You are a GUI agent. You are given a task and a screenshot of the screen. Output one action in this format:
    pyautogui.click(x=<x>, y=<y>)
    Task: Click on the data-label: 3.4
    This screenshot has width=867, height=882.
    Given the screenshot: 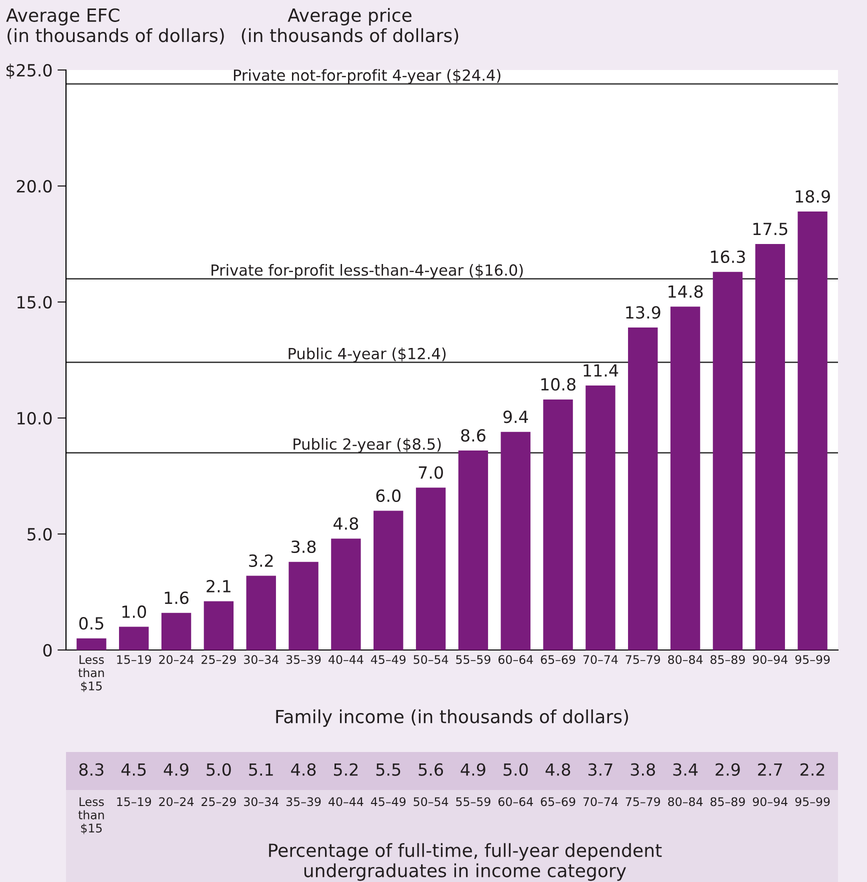 What is the action you would take?
    pyautogui.click(x=685, y=769)
    